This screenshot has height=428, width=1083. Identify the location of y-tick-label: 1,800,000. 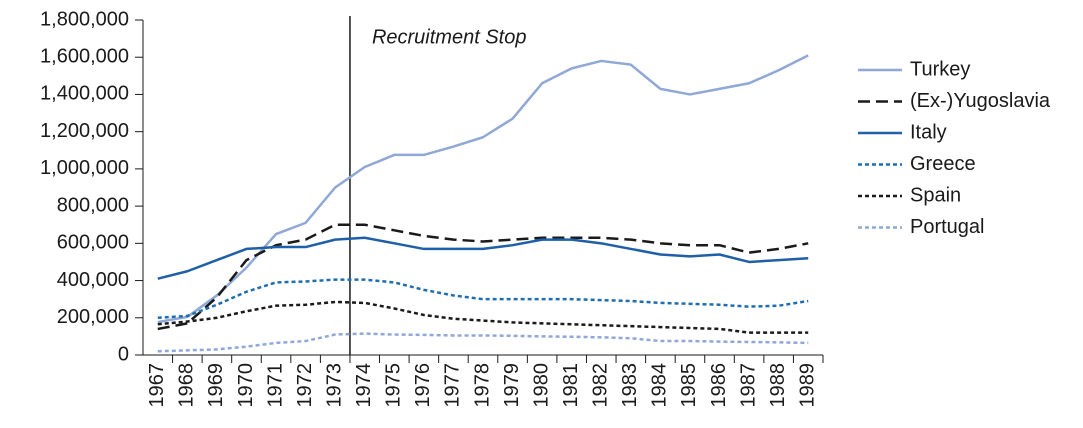
(84, 19).